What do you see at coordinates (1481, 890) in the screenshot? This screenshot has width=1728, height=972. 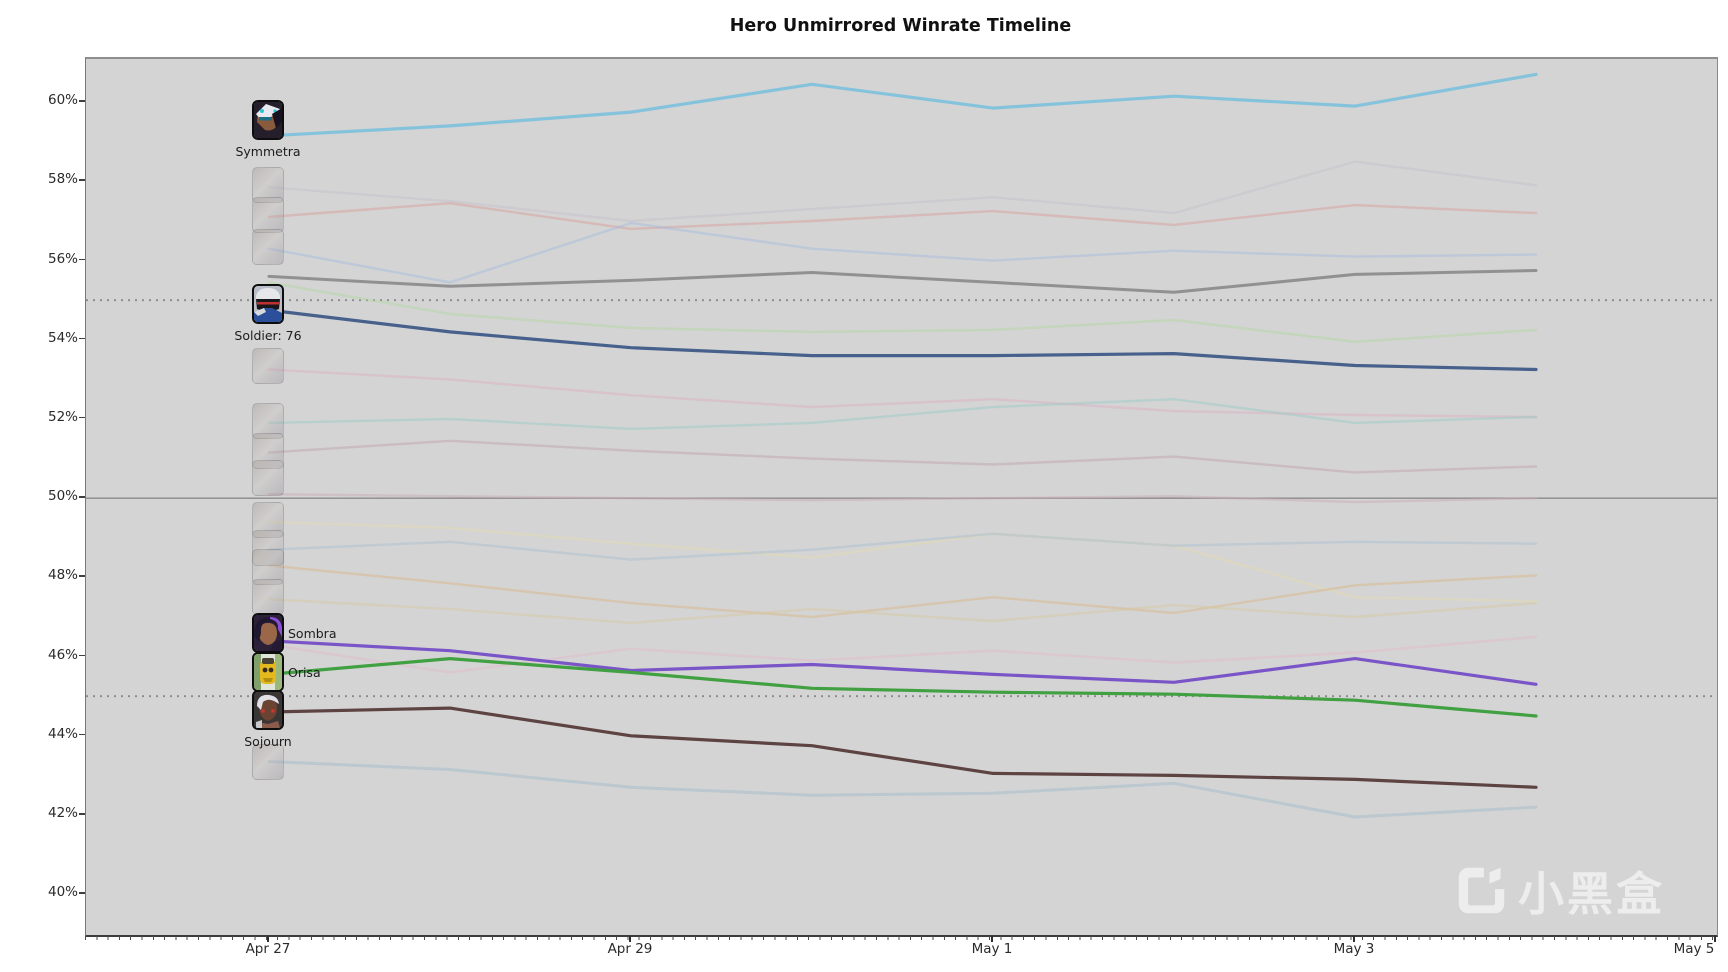 I see `xiaoheihe-box-logo-icon` at bounding box center [1481, 890].